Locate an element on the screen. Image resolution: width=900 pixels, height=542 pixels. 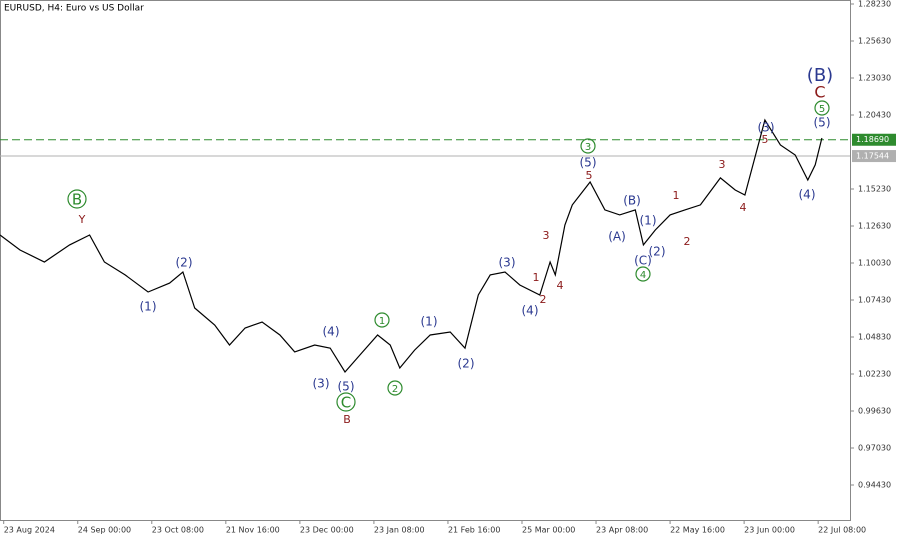
y-tick-label: 1.04830 is located at coordinates (874, 336).